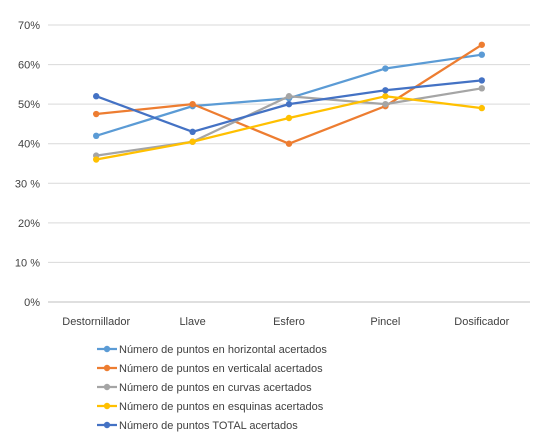 This screenshot has height=433, width=543. Describe the element at coordinates (208, 426) in the screenshot. I see `legend-label: Número de puntos TOTAL acertados` at that location.